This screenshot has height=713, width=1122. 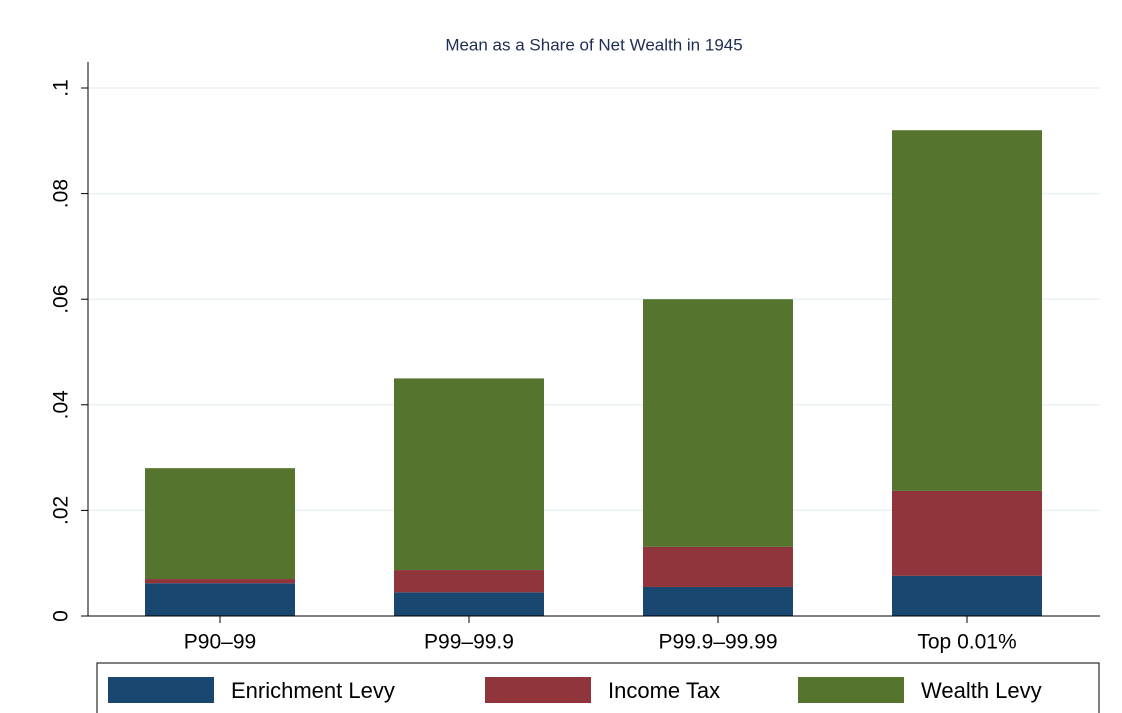 I want to click on x-tick-label: P99–99.9, so click(x=469, y=642).